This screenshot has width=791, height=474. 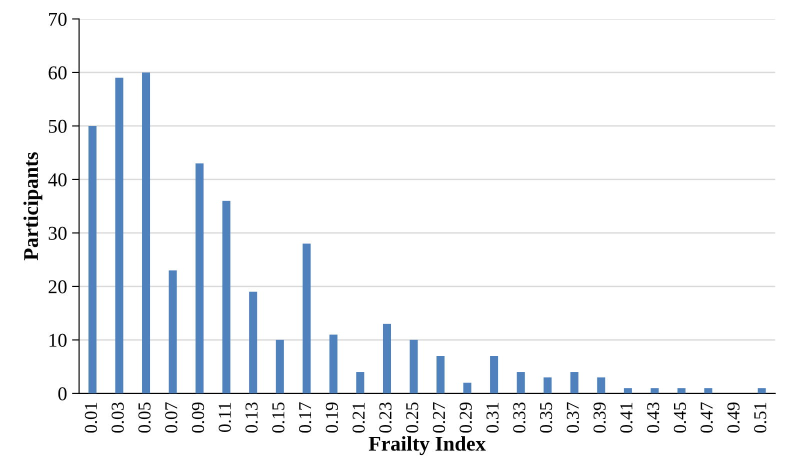 What do you see at coordinates (466, 417) in the screenshot?
I see `x-tick-label: 0.29` at bounding box center [466, 417].